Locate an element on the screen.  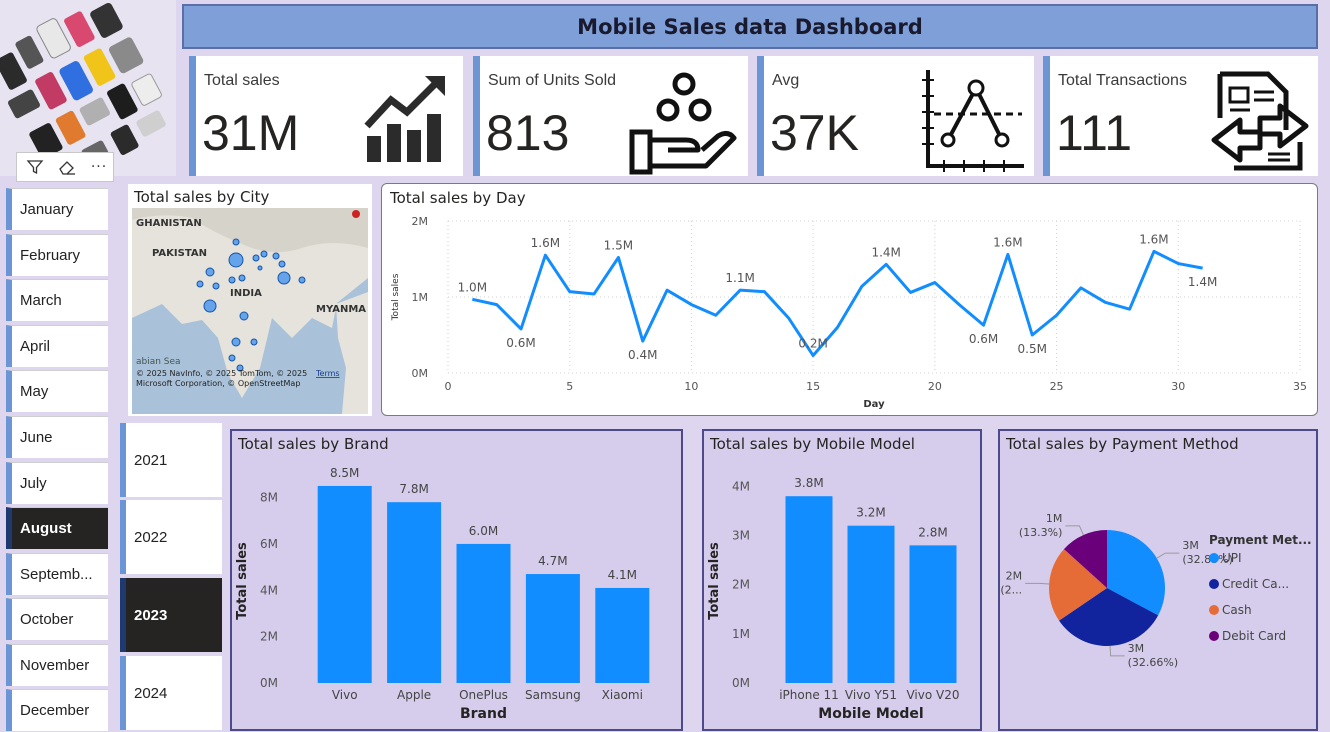
month-item-october: October is located at coordinates (57, 619).